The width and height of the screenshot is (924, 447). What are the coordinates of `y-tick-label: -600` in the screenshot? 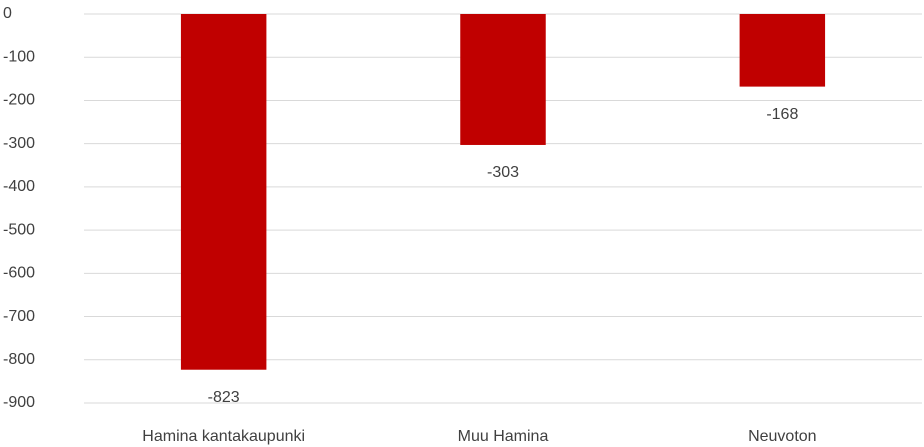 It's located at (19, 273).